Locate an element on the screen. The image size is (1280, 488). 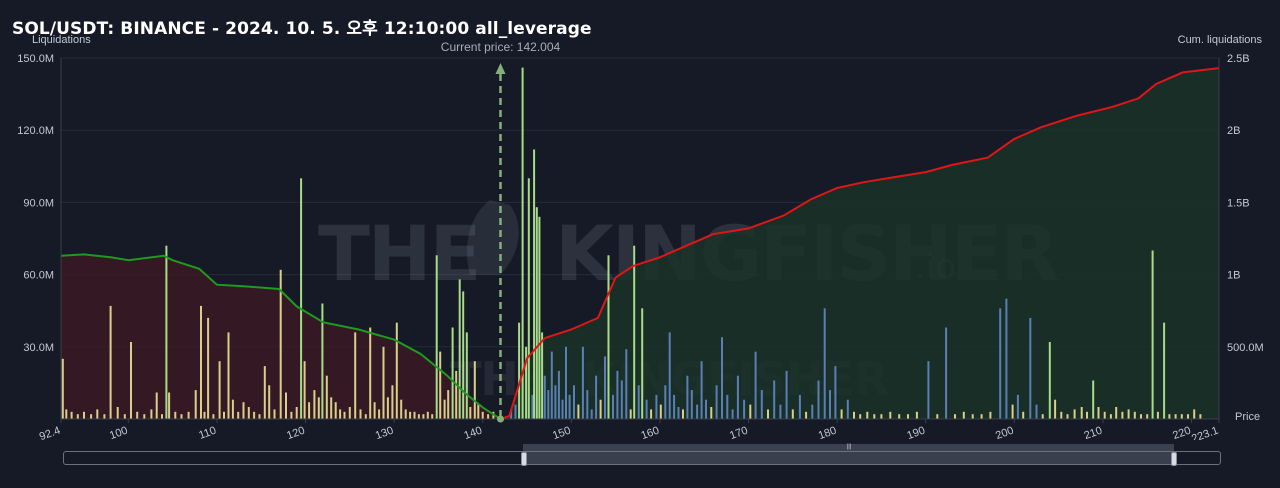
x-tick-label: 190 is located at coordinates (915, 432).